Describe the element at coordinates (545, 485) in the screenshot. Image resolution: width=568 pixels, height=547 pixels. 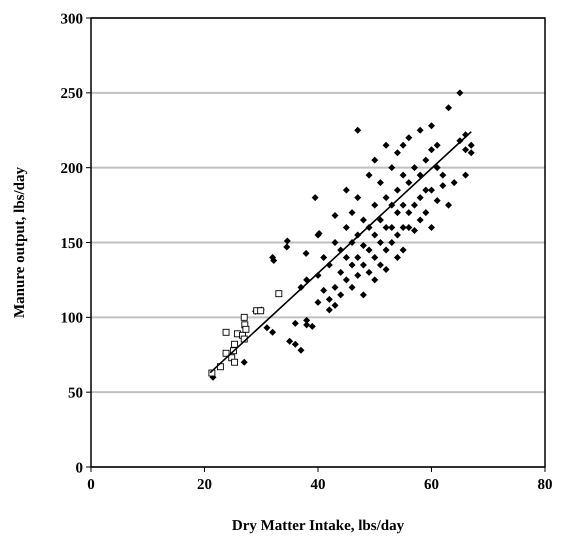
I see `x-tick-label: 80` at that location.